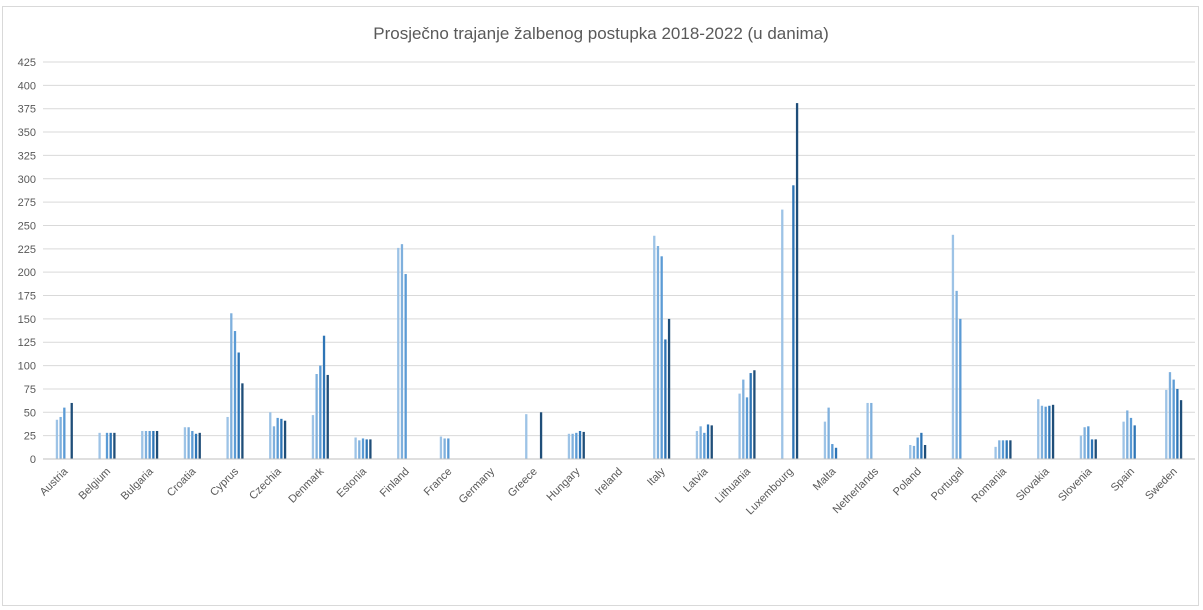 This screenshot has height=610, width=1203. What do you see at coordinates (138, 484) in the screenshot?
I see `x-category-label: Bulgaria` at bounding box center [138, 484].